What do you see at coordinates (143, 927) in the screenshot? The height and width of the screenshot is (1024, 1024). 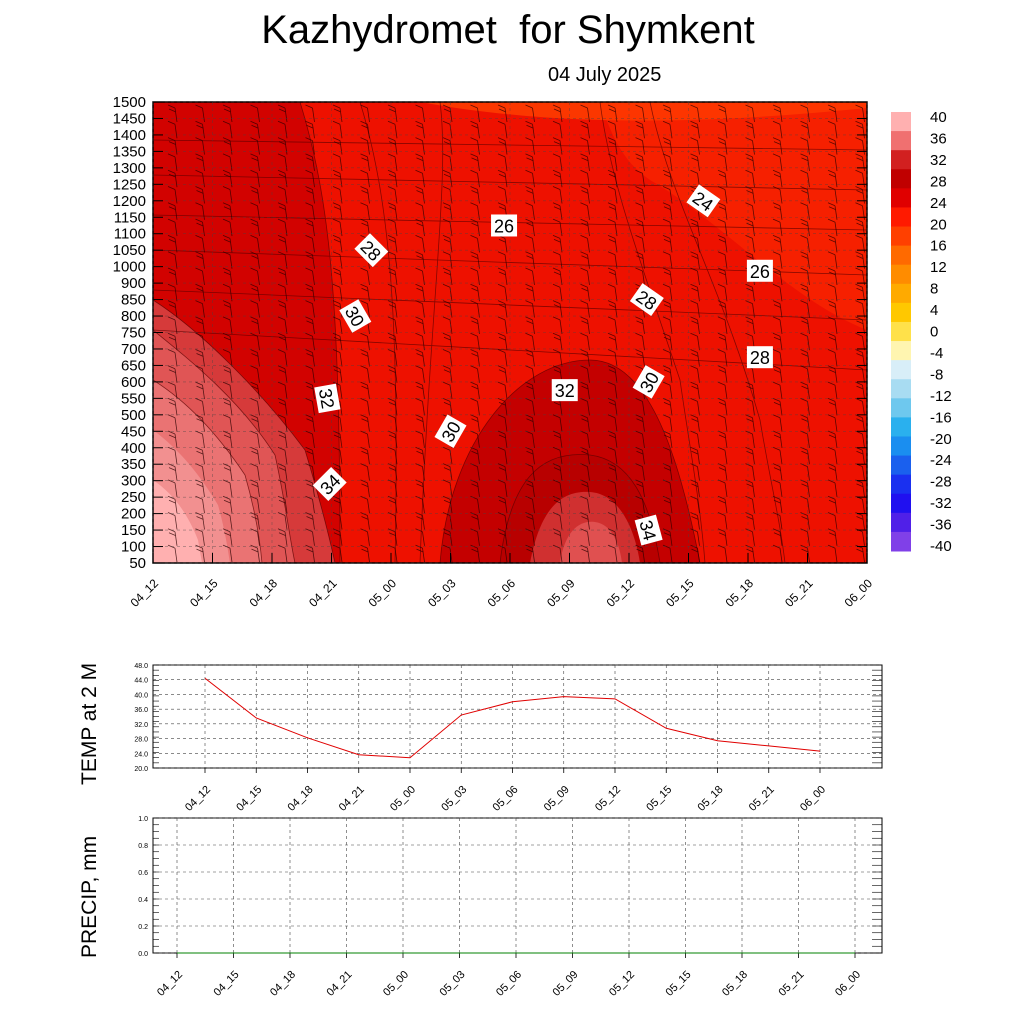 I see `y-tick-label: 0.2` at bounding box center [143, 927].